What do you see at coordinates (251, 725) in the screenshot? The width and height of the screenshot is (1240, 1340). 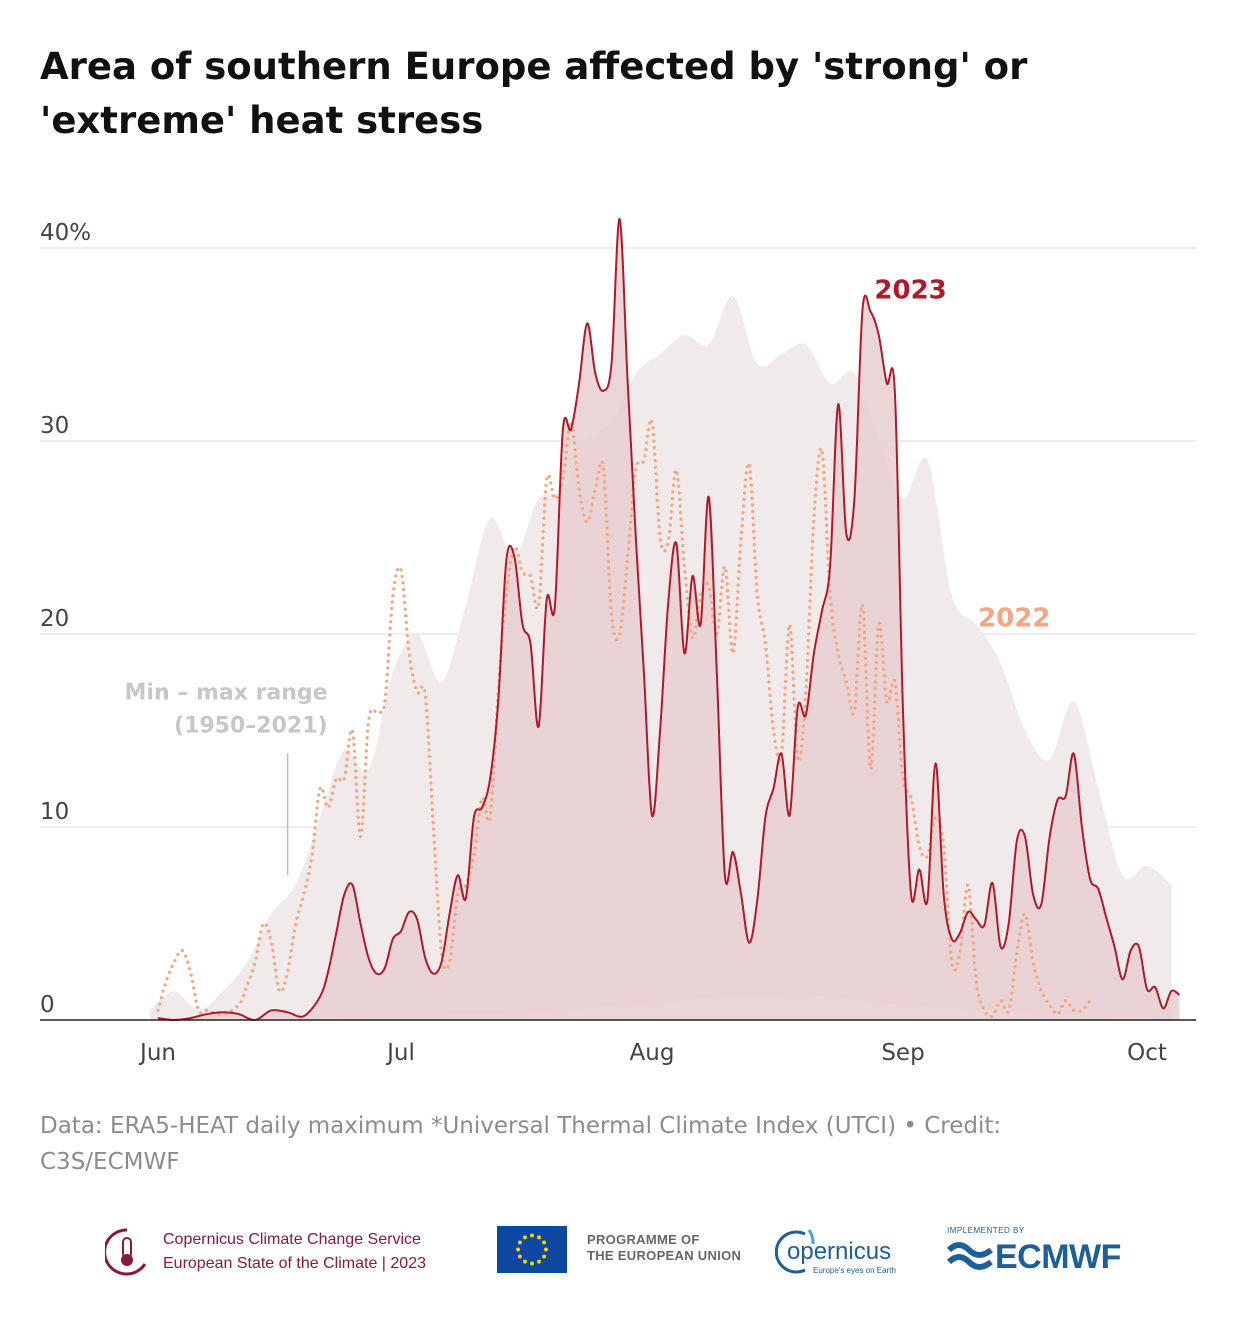 I see `annotation-line2: (1950–2021)` at bounding box center [251, 725].